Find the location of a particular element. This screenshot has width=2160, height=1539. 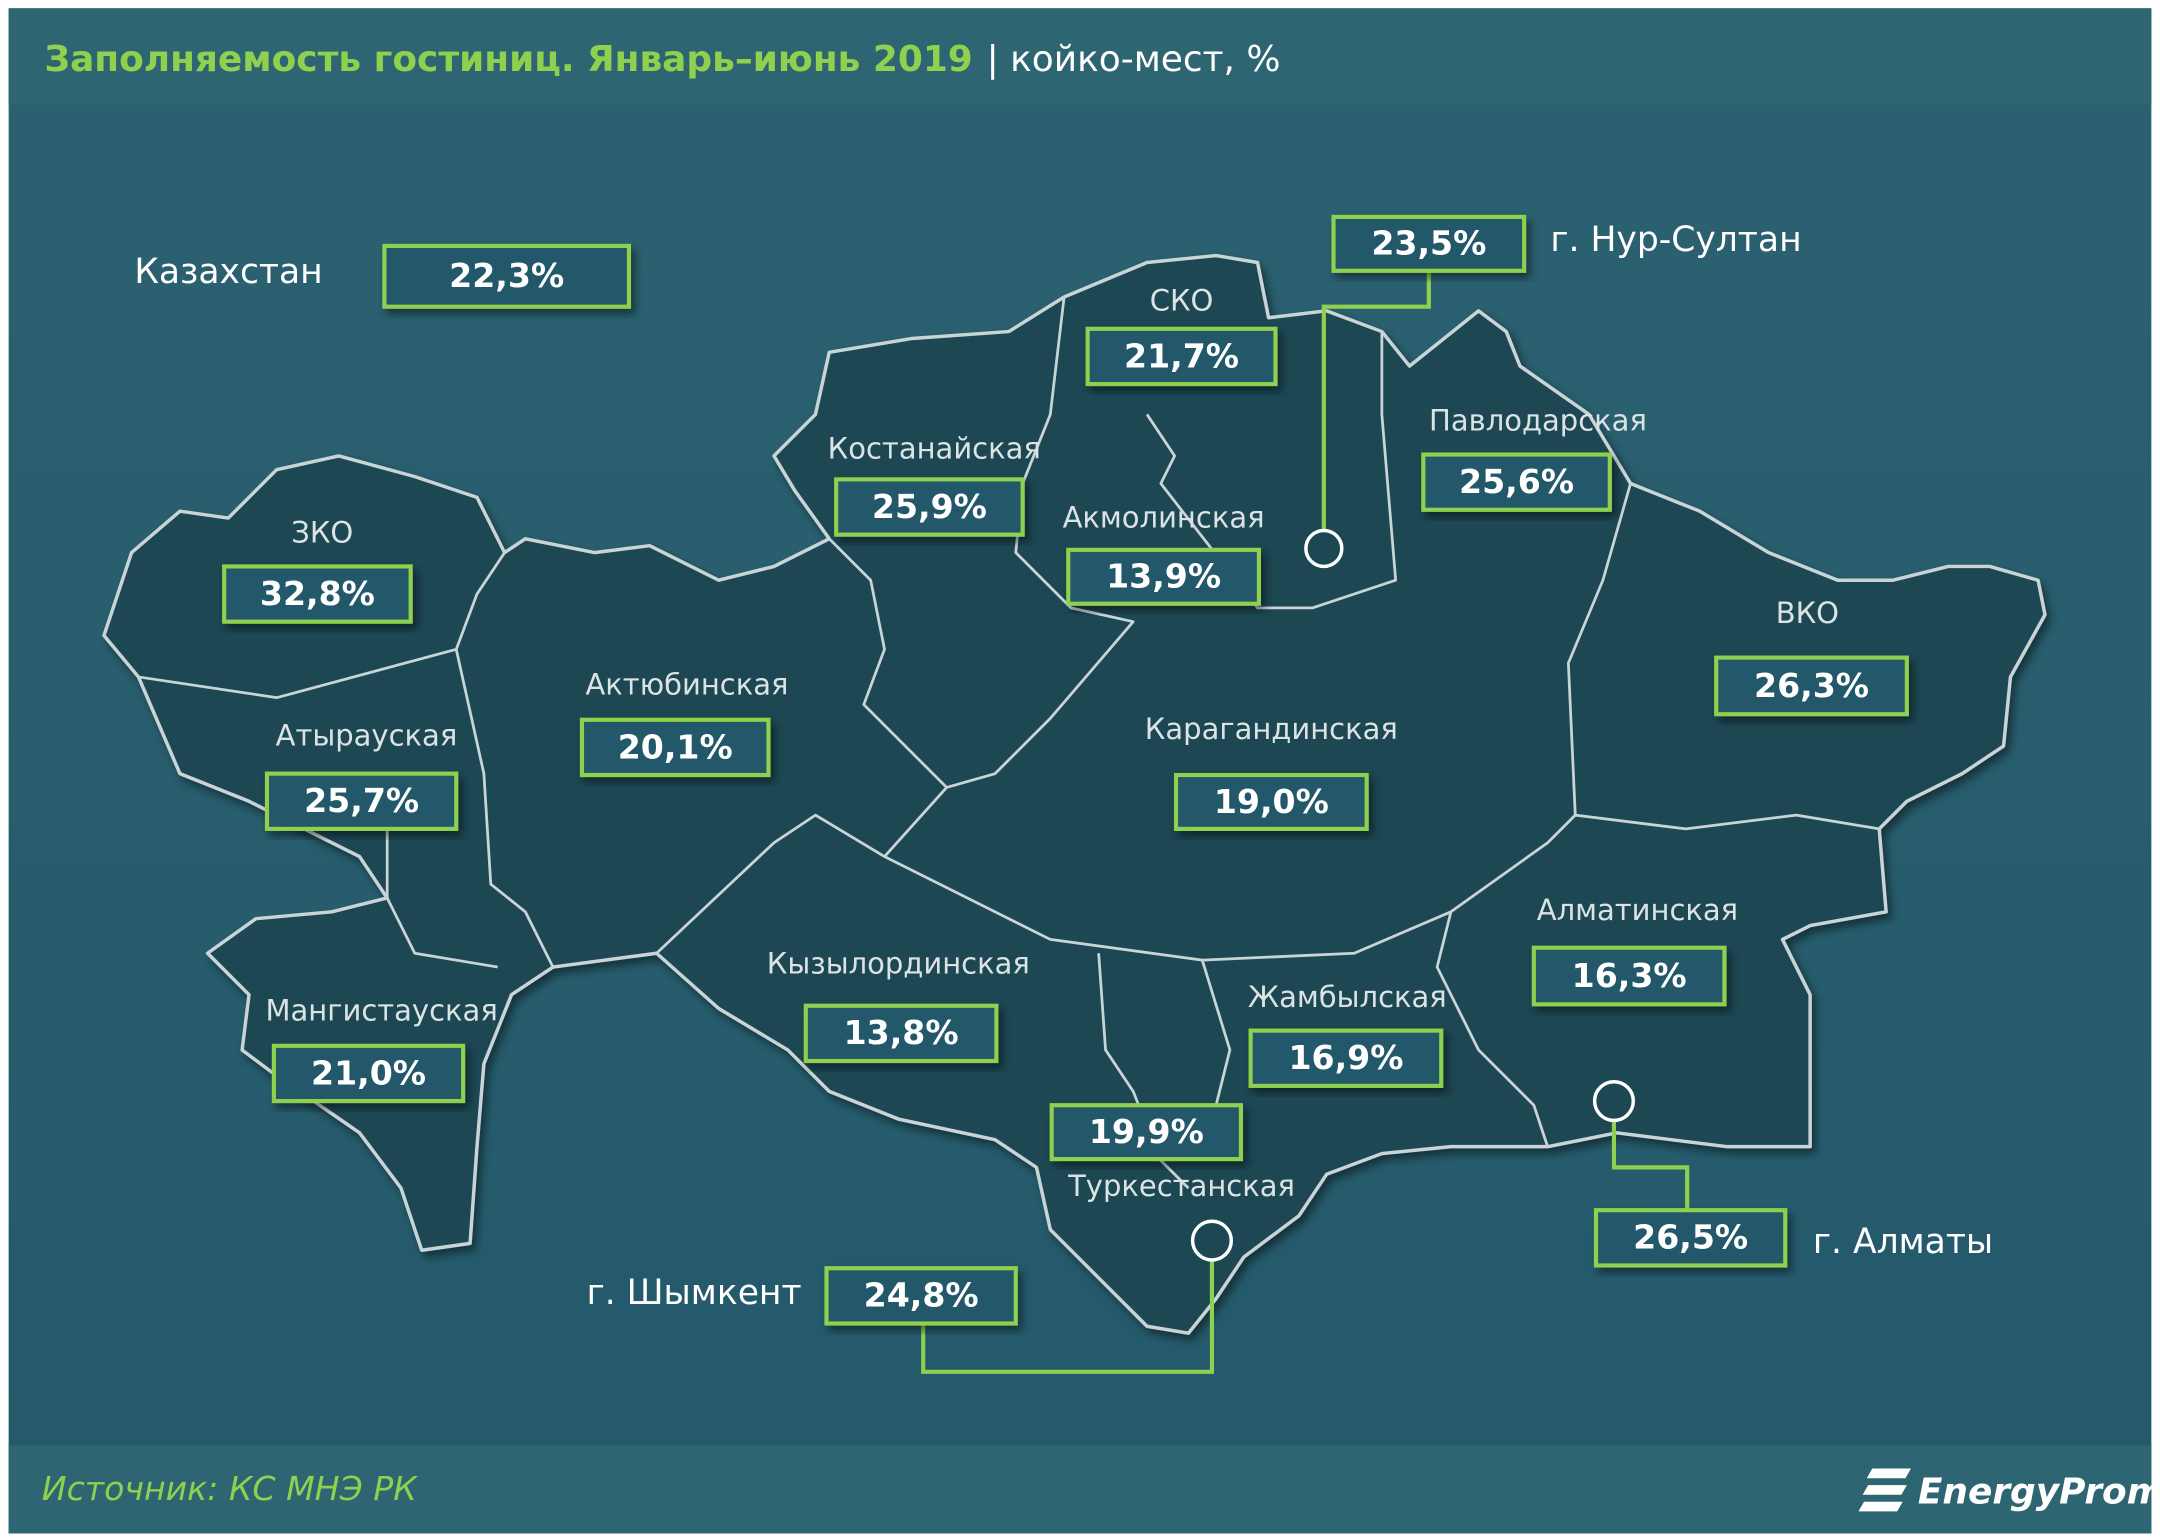

logo: EnergyProm is located at coordinates (2009, 1490).